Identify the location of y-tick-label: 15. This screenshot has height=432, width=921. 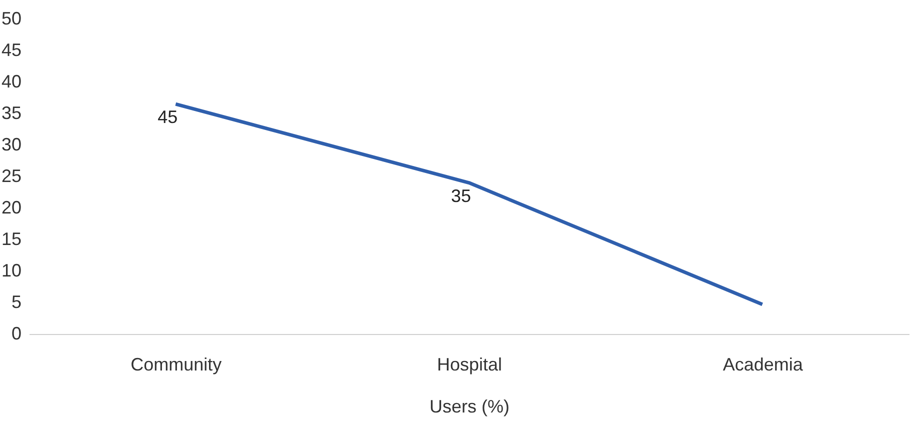
(11, 239).